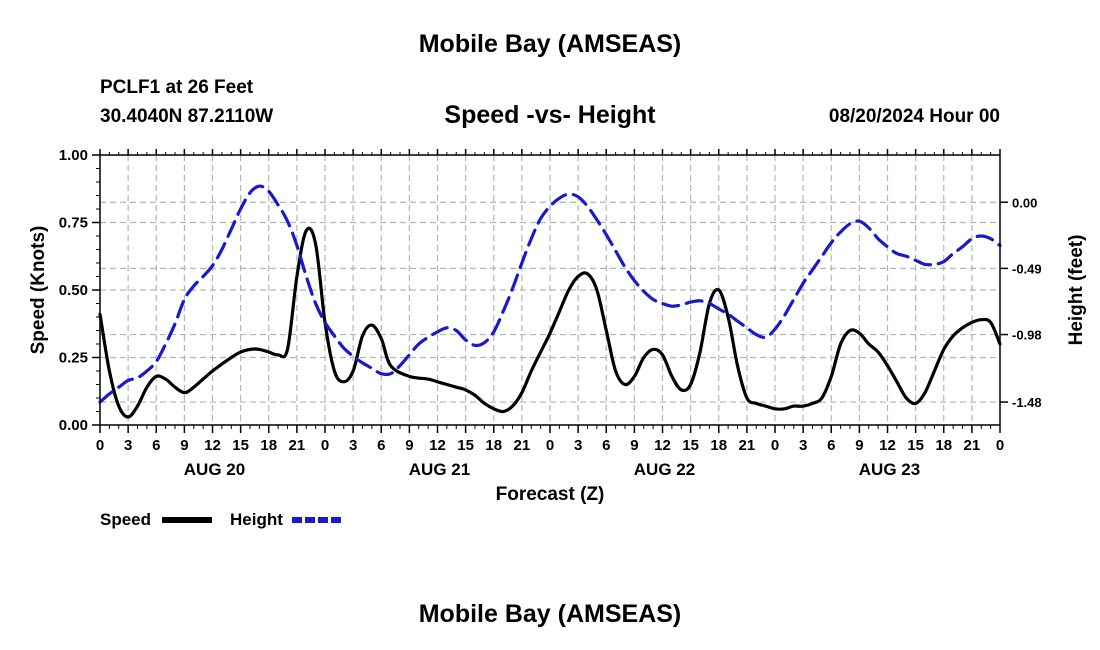  What do you see at coordinates (1076, 290) in the screenshot?
I see `y2-axis-label: Height (feet)` at bounding box center [1076, 290].